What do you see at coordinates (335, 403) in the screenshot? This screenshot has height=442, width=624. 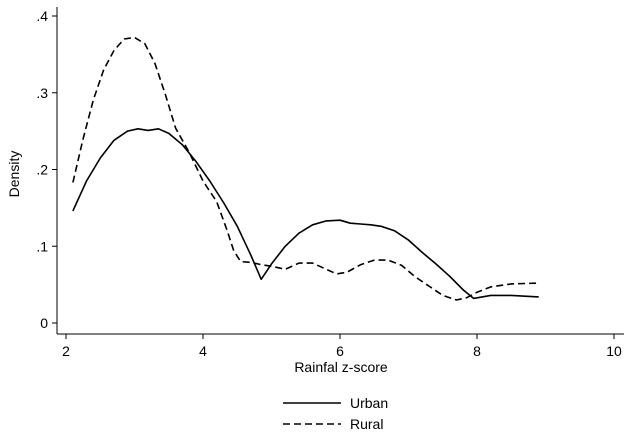 I see `legend-item-urban: Urban` at bounding box center [335, 403].